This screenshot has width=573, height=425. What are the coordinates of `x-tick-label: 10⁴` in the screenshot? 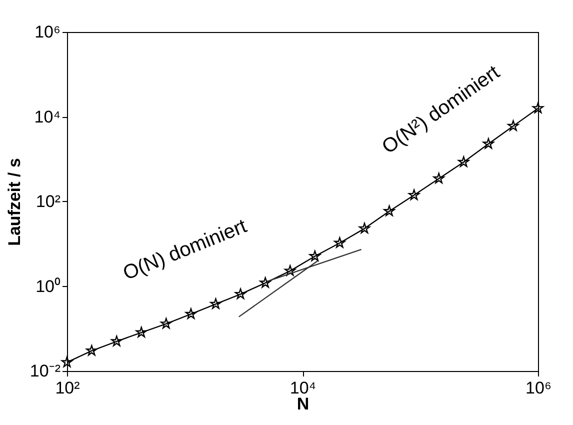 It's located at (303, 388).